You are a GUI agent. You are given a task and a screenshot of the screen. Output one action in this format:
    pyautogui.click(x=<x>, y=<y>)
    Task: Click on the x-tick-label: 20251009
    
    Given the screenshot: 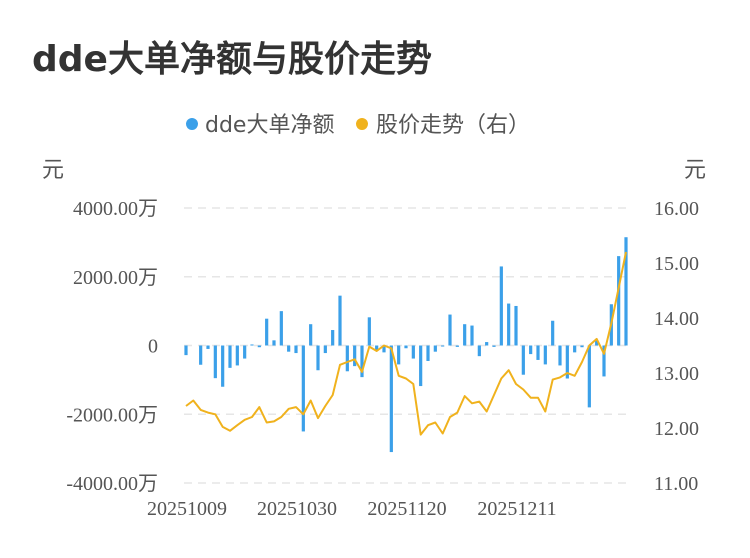 What is the action you would take?
    pyautogui.click(x=187, y=509)
    